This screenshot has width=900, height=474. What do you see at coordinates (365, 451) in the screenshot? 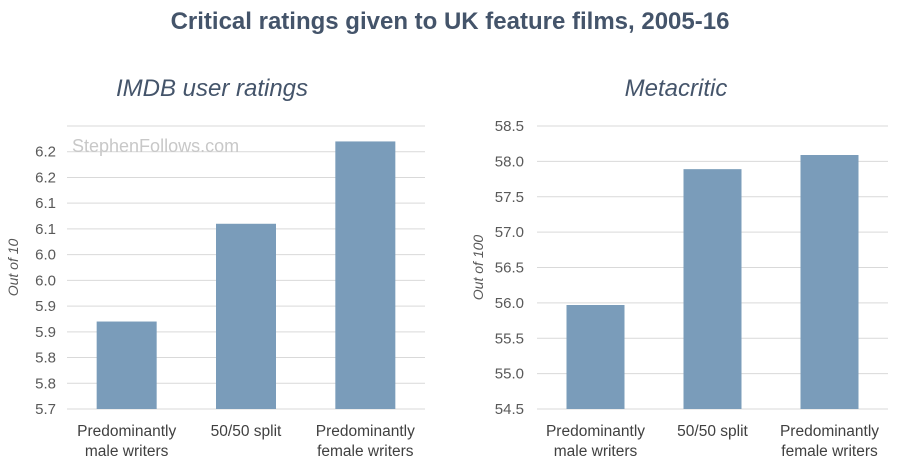
I see `chart-1-category-label: female writers` at bounding box center [365, 451].